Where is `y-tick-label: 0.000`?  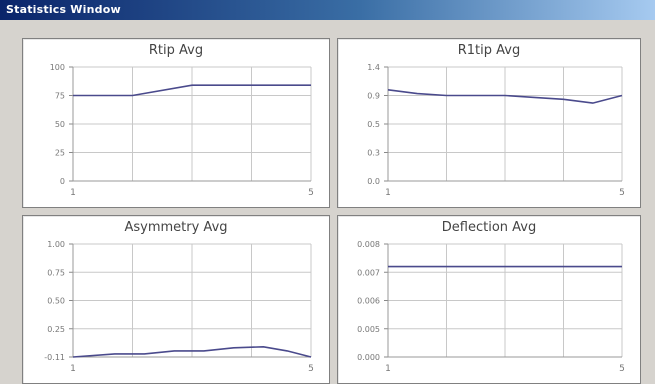 y-tick-label: 0.000 is located at coordinates (368, 357).